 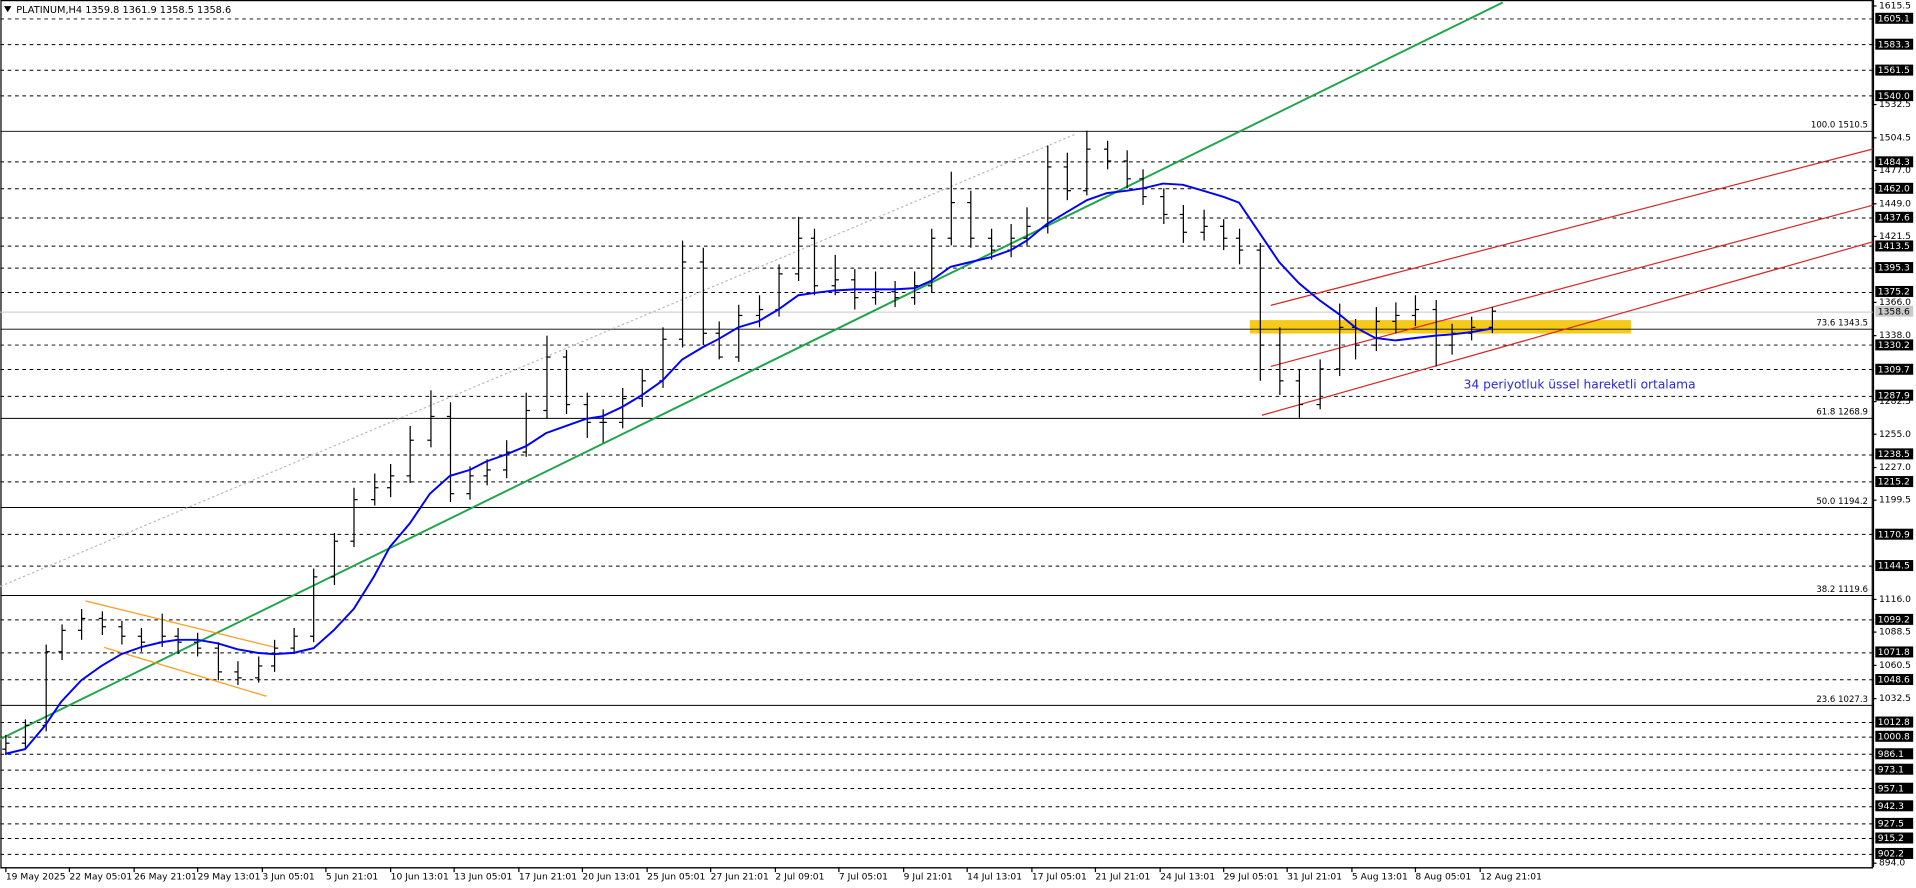 I want to click on last-price-label: 1358.6, so click(x=1894, y=311).